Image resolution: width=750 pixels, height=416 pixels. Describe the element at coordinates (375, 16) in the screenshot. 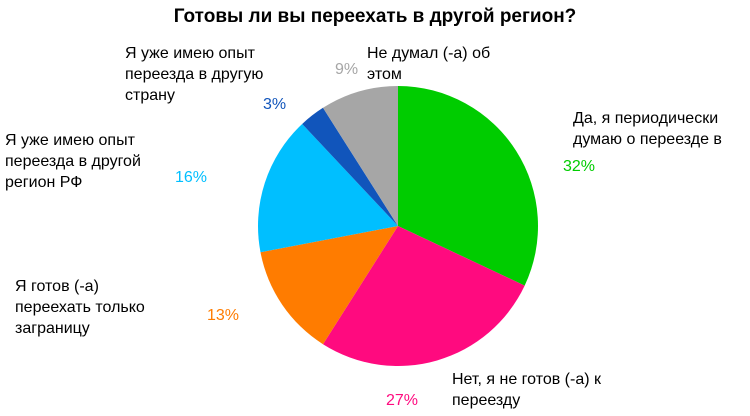

I see `chart-title: Готовы ли вы переехать в другой регион?` at that location.